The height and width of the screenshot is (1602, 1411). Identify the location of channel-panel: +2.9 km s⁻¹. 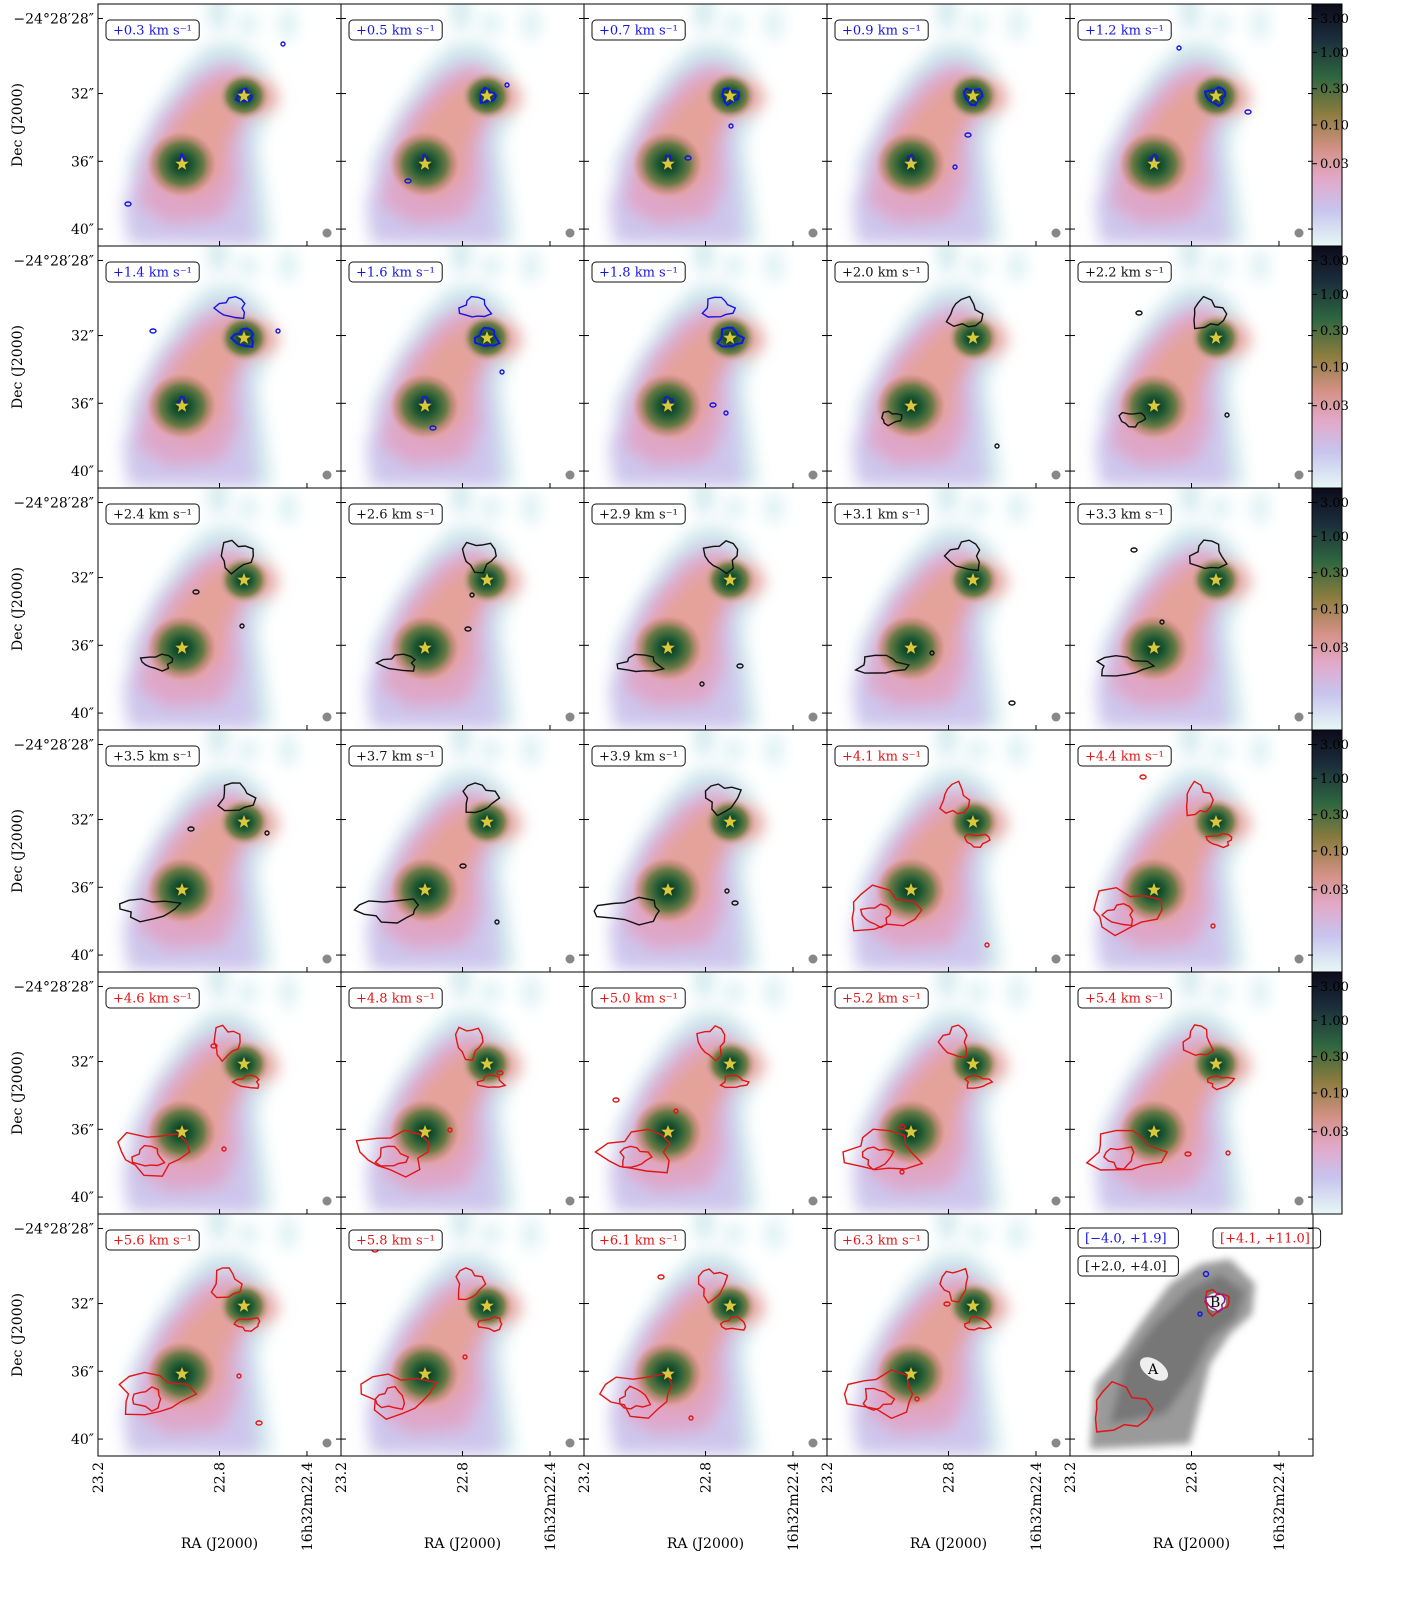
(705, 609).